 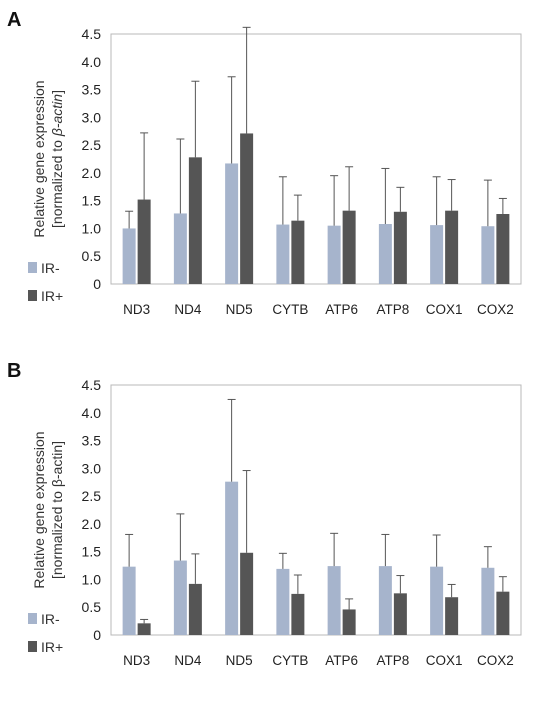 I want to click on chart-a-y-axis-label-line1: Relative gene expression, so click(x=39, y=158).